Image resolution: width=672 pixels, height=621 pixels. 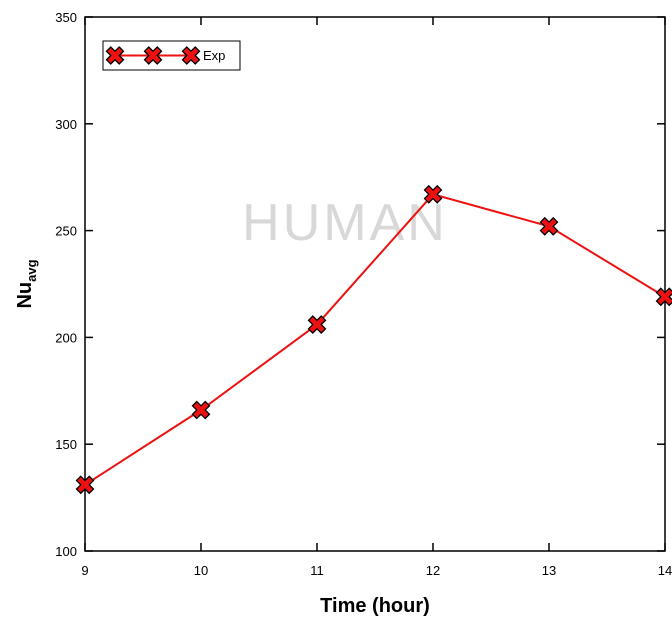 What do you see at coordinates (66, 551) in the screenshot?
I see `y-tick-label: 100` at bounding box center [66, 551].